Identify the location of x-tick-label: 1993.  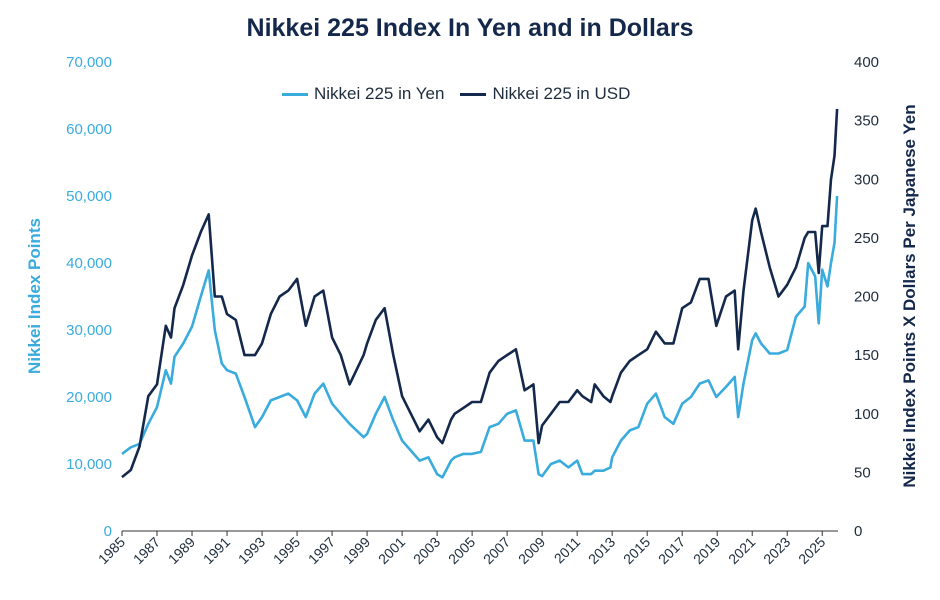
(251, 550).